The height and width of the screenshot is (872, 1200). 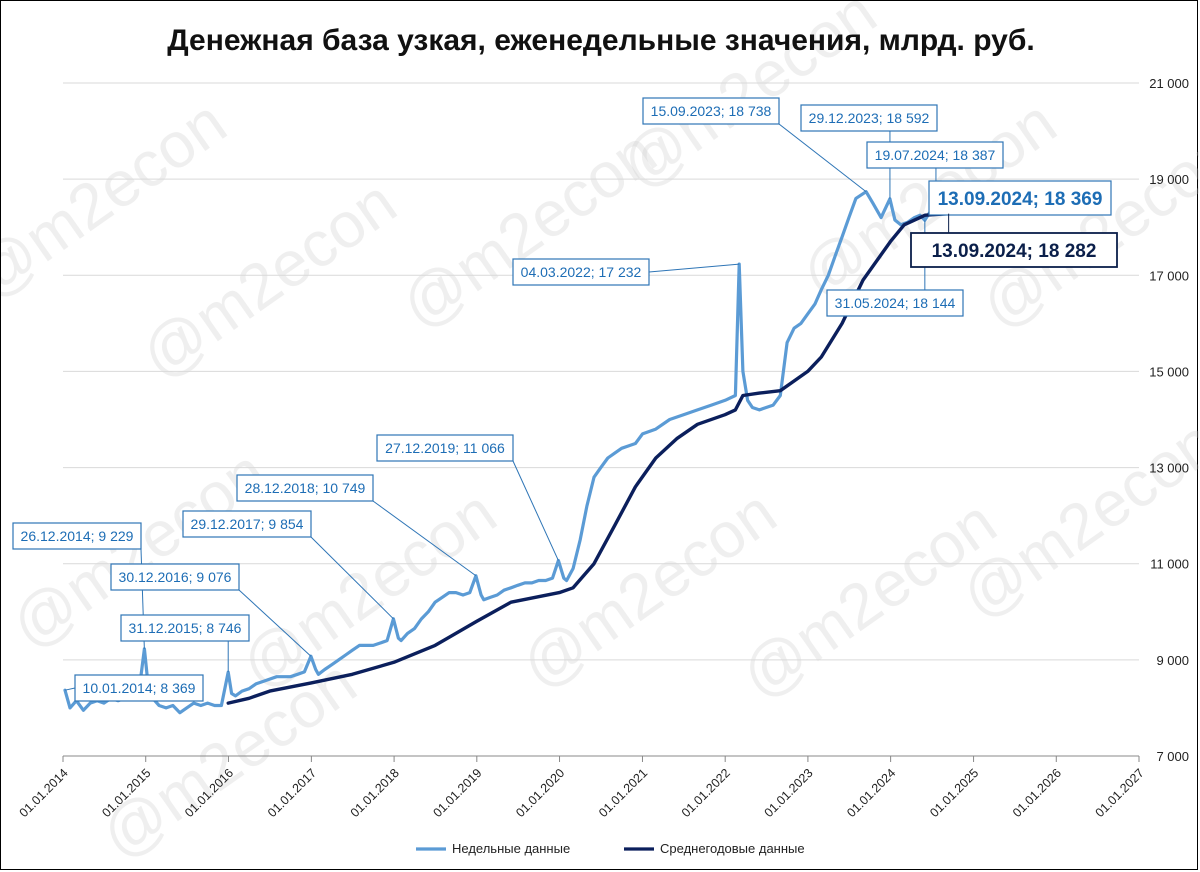 I want to click on annotation-label: 29.12.2017; 9 854, so click(x=247, y=524).